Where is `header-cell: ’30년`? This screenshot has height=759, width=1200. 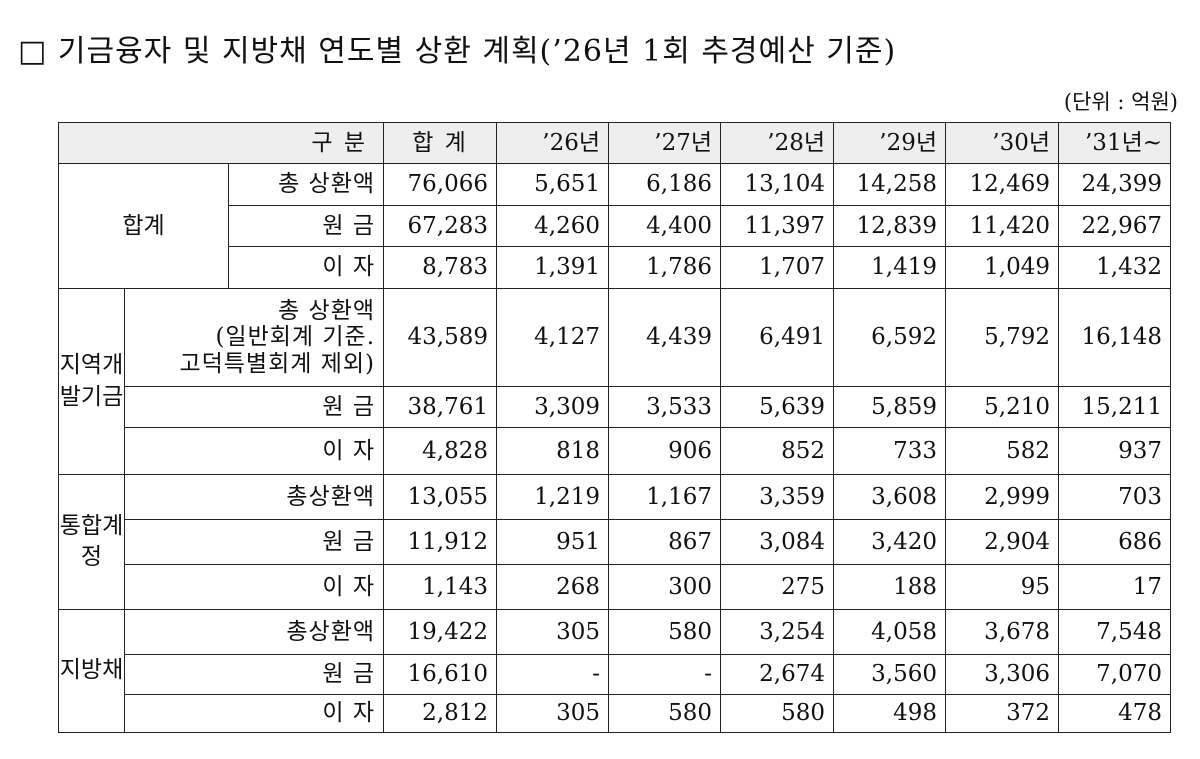
header-cell: ’30년 is located at coordinates (1002, 143).